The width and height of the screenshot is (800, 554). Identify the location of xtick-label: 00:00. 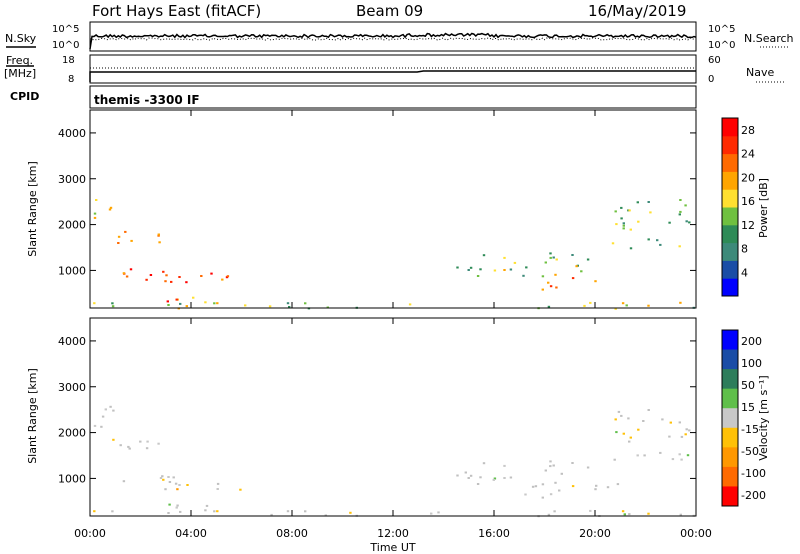
(90, 533).